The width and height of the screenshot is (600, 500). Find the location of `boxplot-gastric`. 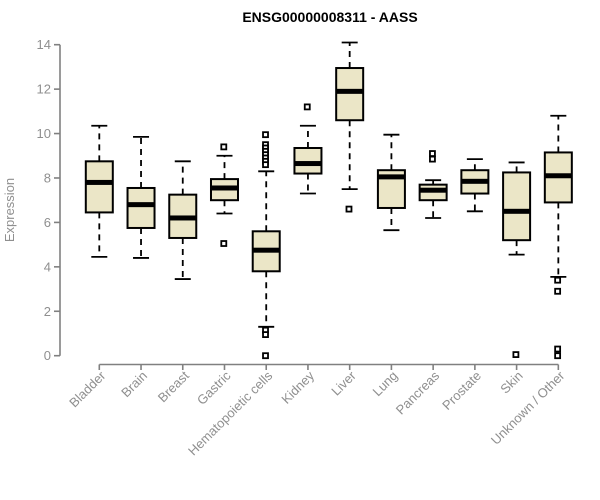

boxplot-gastric is located at coordinates (224, 195).